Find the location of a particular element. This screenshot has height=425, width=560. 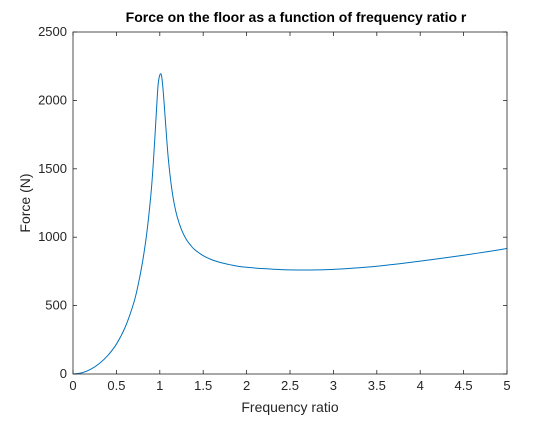

x-tick-label: 1 is located at coordinates (159, 385).